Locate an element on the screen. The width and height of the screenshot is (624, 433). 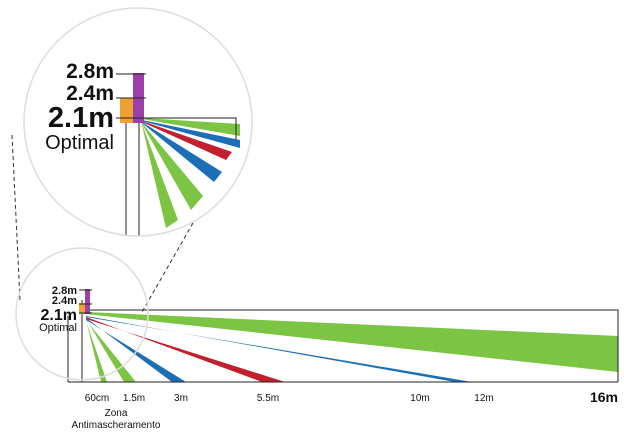
zoom-beam-red-5.5m is located at coordinates (187, 140).